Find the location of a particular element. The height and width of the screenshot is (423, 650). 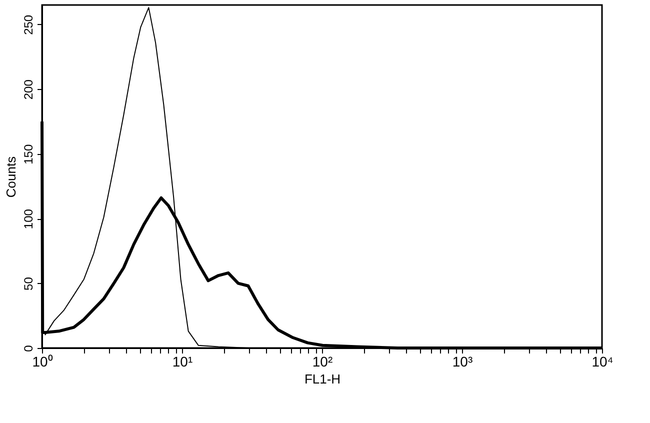

x-axis-title: FL1-H is located at coordinates (322, 379).